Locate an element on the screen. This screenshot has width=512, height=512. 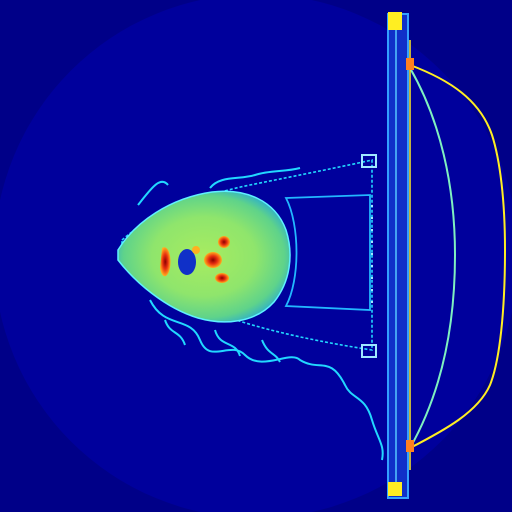
tubing-upper is located at coordinates (219, 186).